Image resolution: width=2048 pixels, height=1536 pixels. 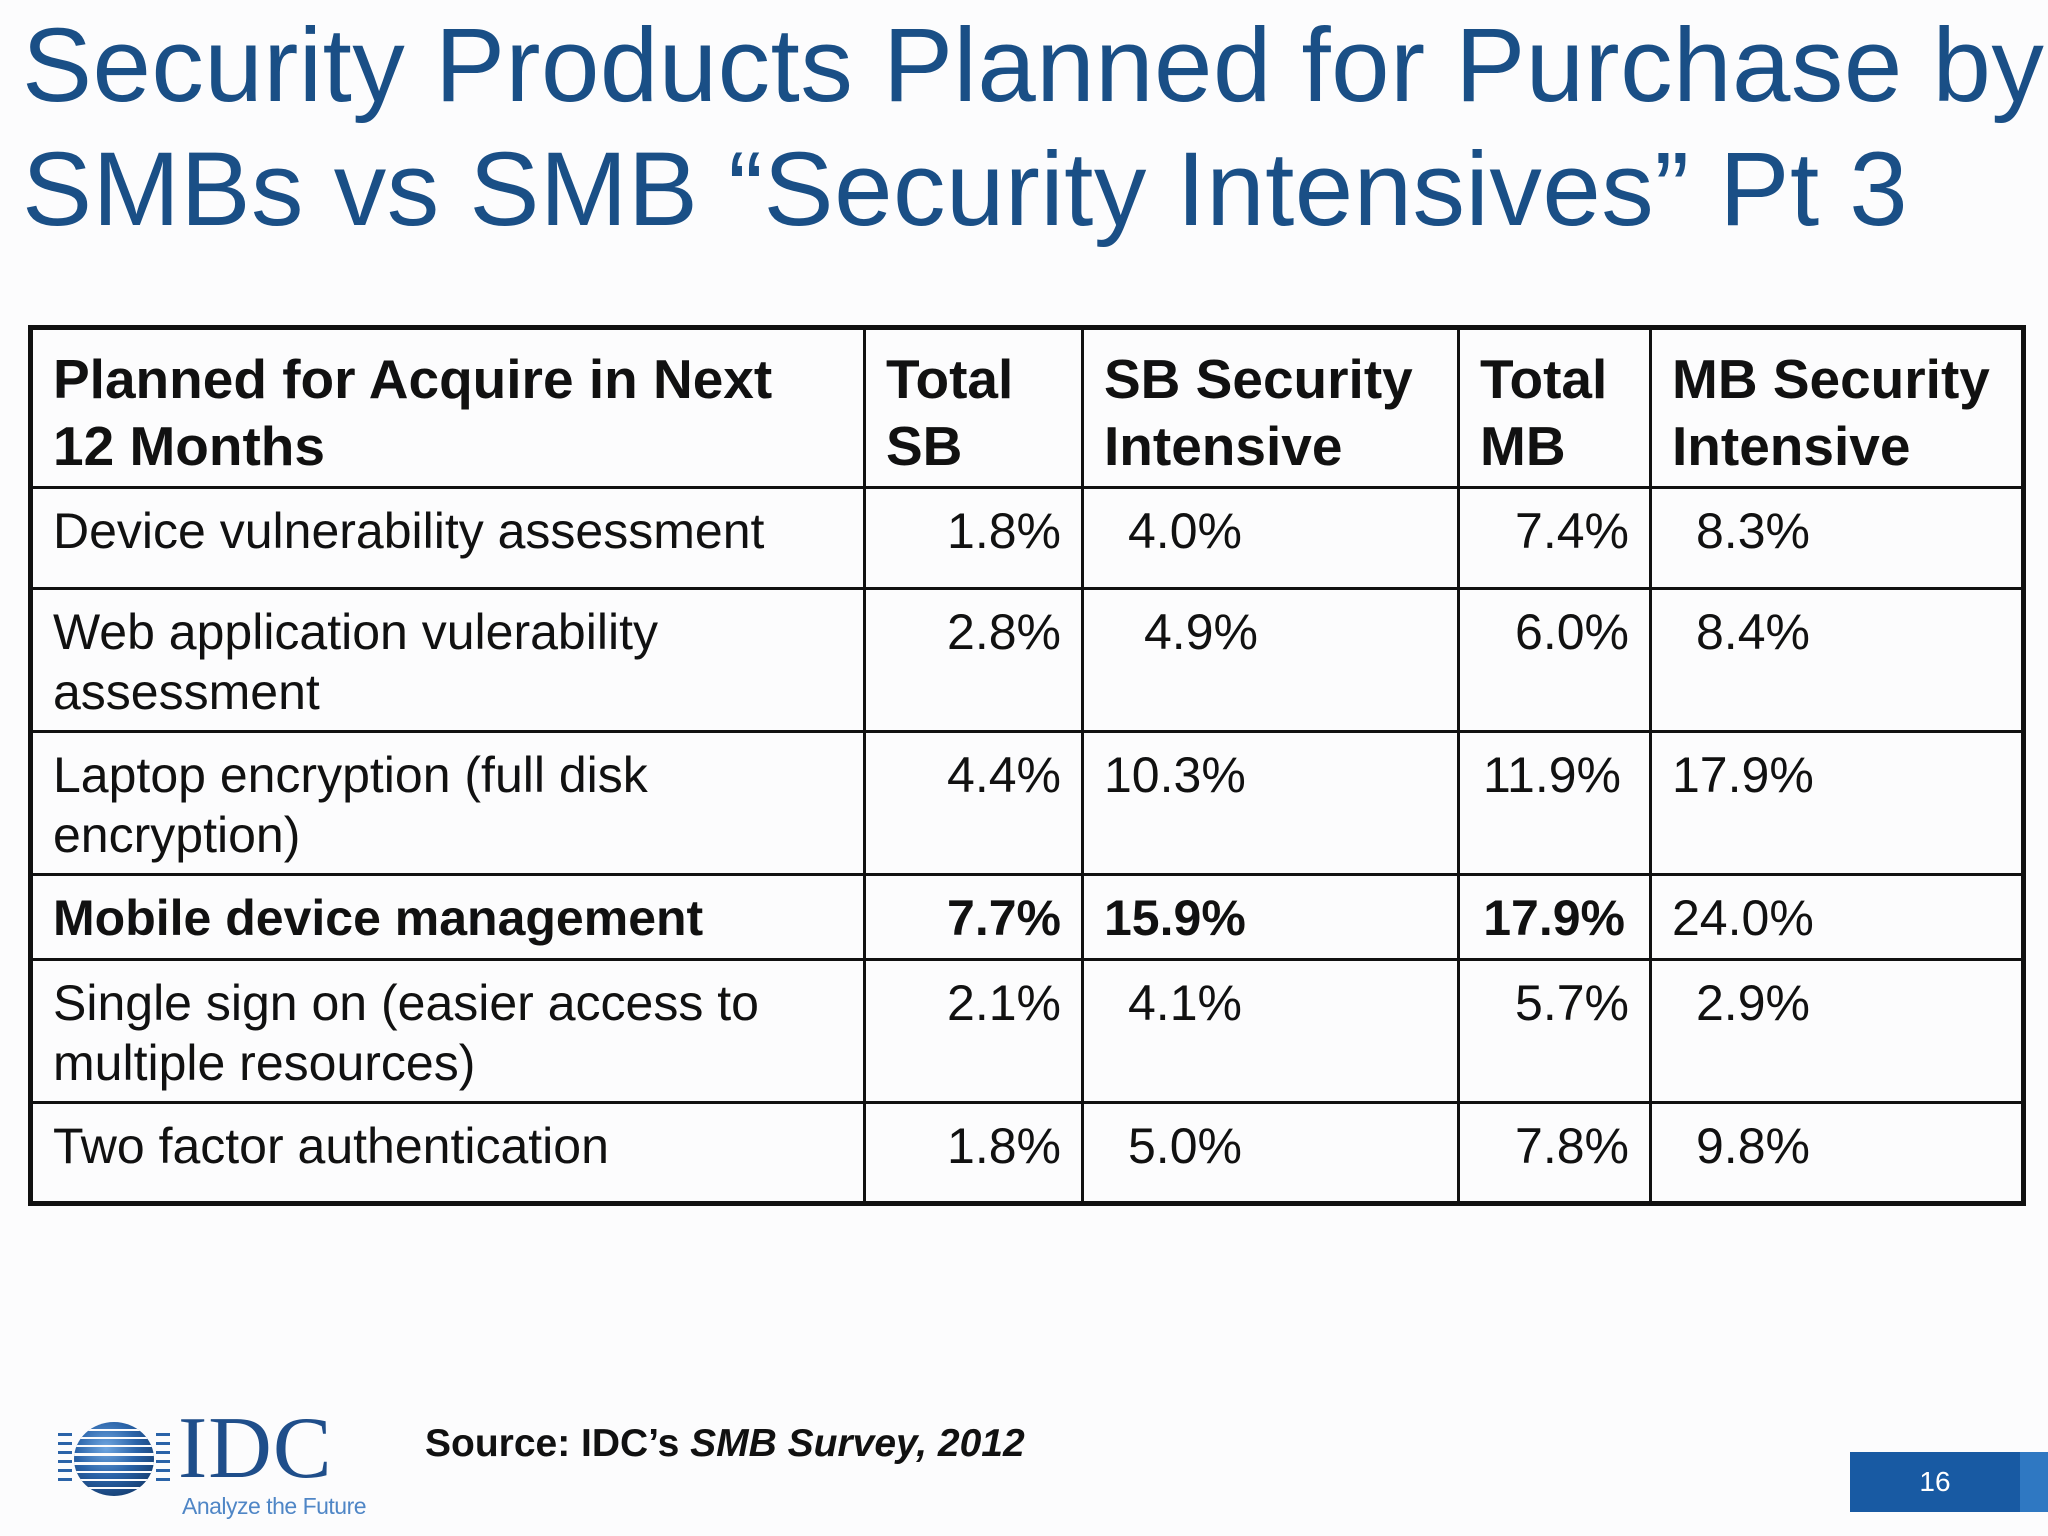 What do you see at coordinates (1837, 407) in the screenshot?
I see `header-mb-security-intensive: MB Security Intensive` at bounding box center [1837, 407].